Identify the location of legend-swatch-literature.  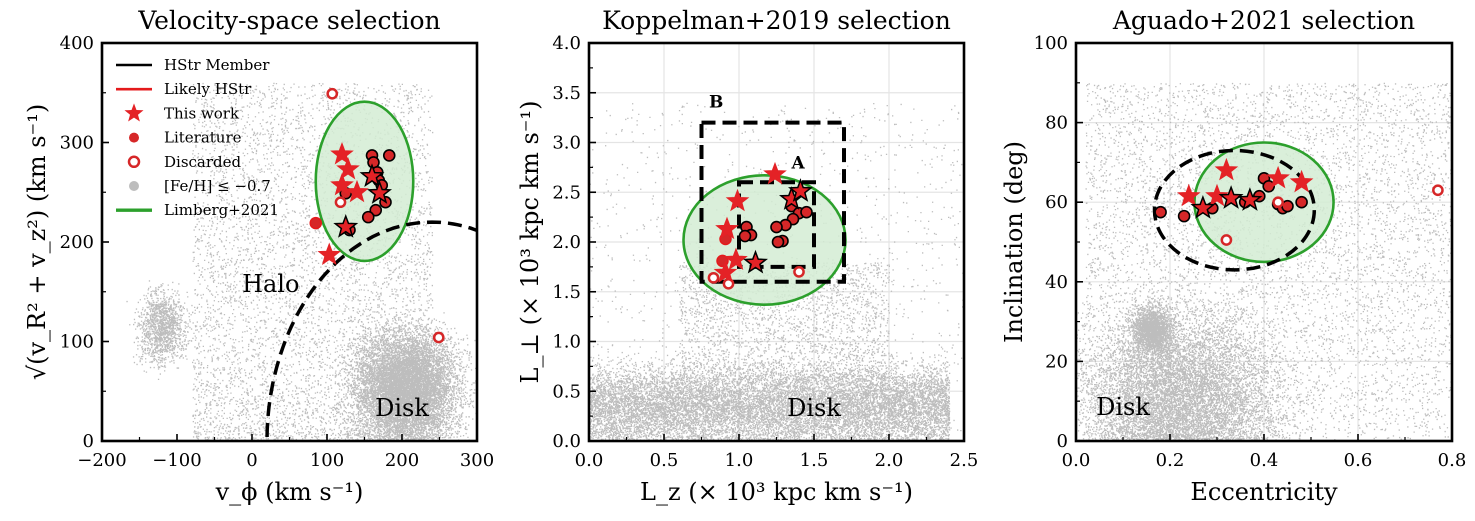
(134, 138).